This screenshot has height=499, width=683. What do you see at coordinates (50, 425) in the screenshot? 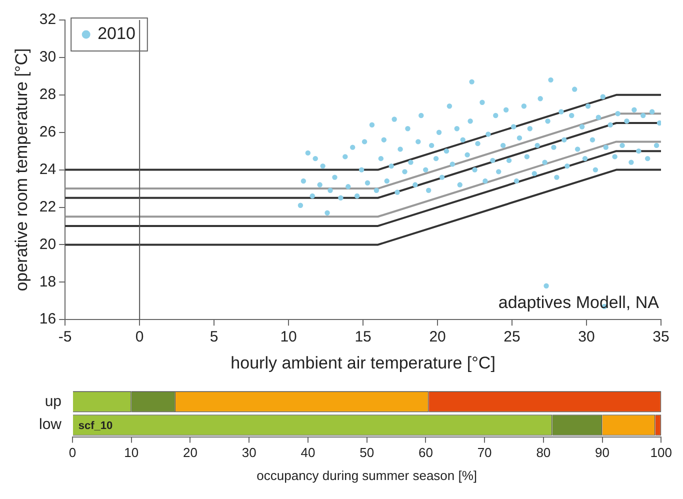
I see `y-tick-label: low` at bounding box center [50, 425].